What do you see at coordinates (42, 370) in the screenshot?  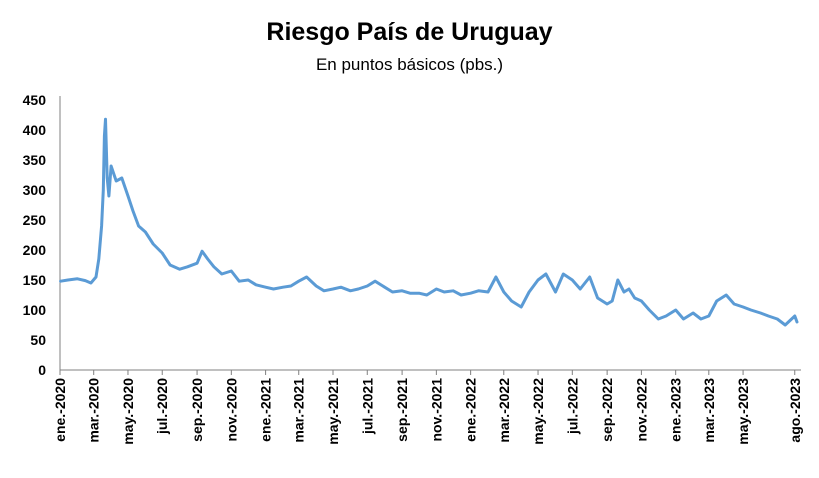 I see `y-tick-label: 0` at bounding box center [42, 370].